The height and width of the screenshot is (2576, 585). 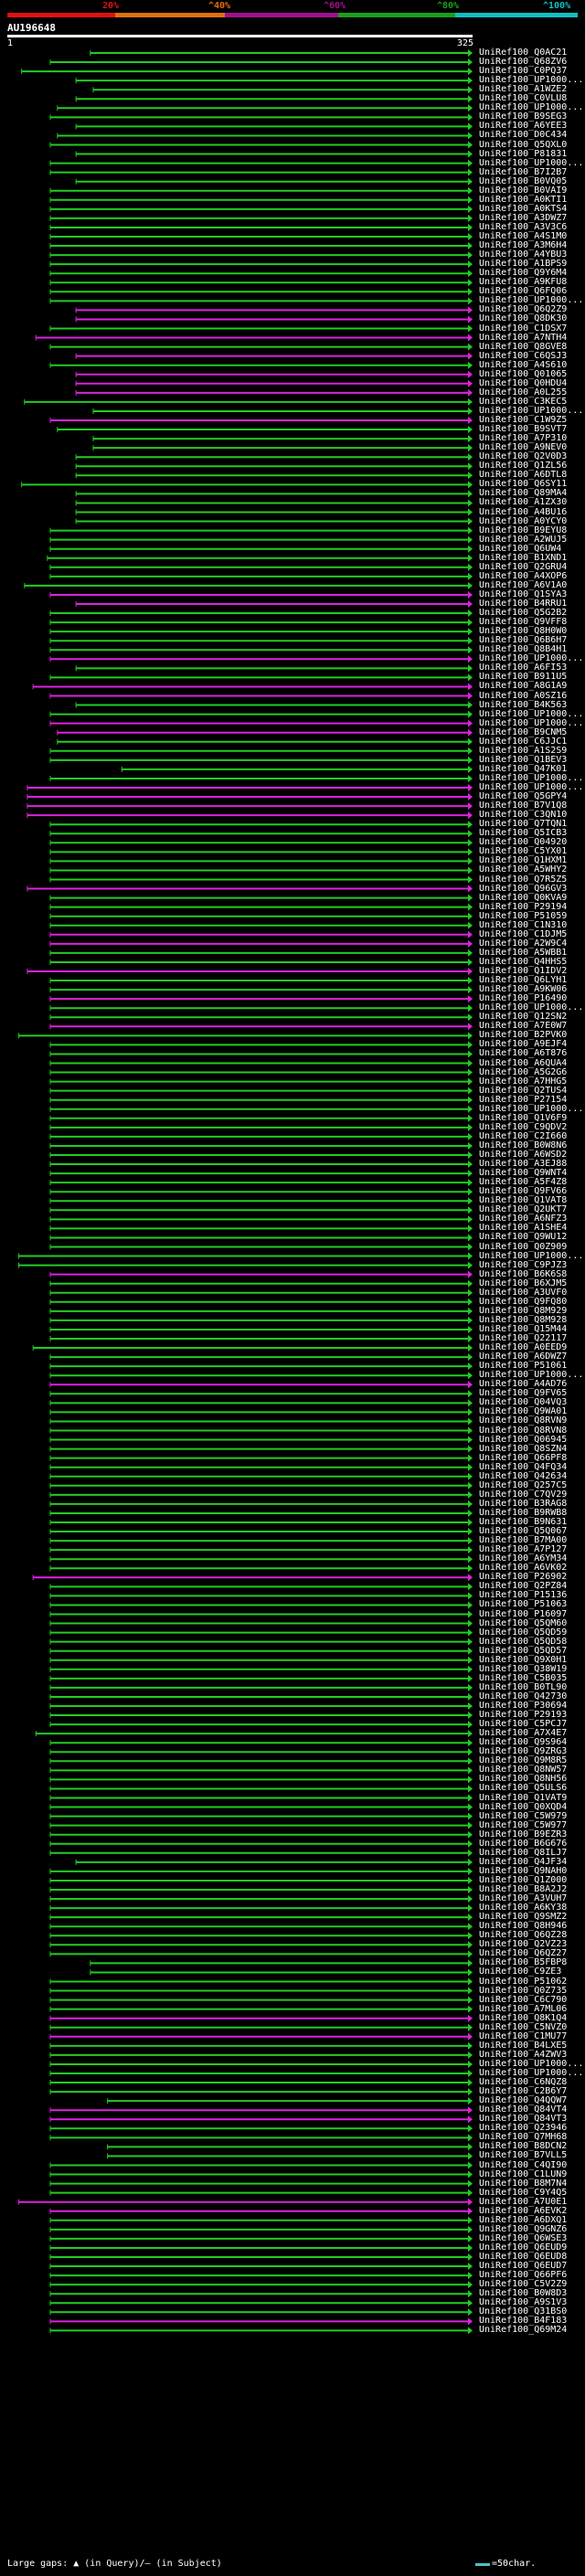 What do you see at coordinates (523, 484) in the screenshot?
I see `hit-label: UniRef100_Q6SY11` at bounding box center [523, 484].